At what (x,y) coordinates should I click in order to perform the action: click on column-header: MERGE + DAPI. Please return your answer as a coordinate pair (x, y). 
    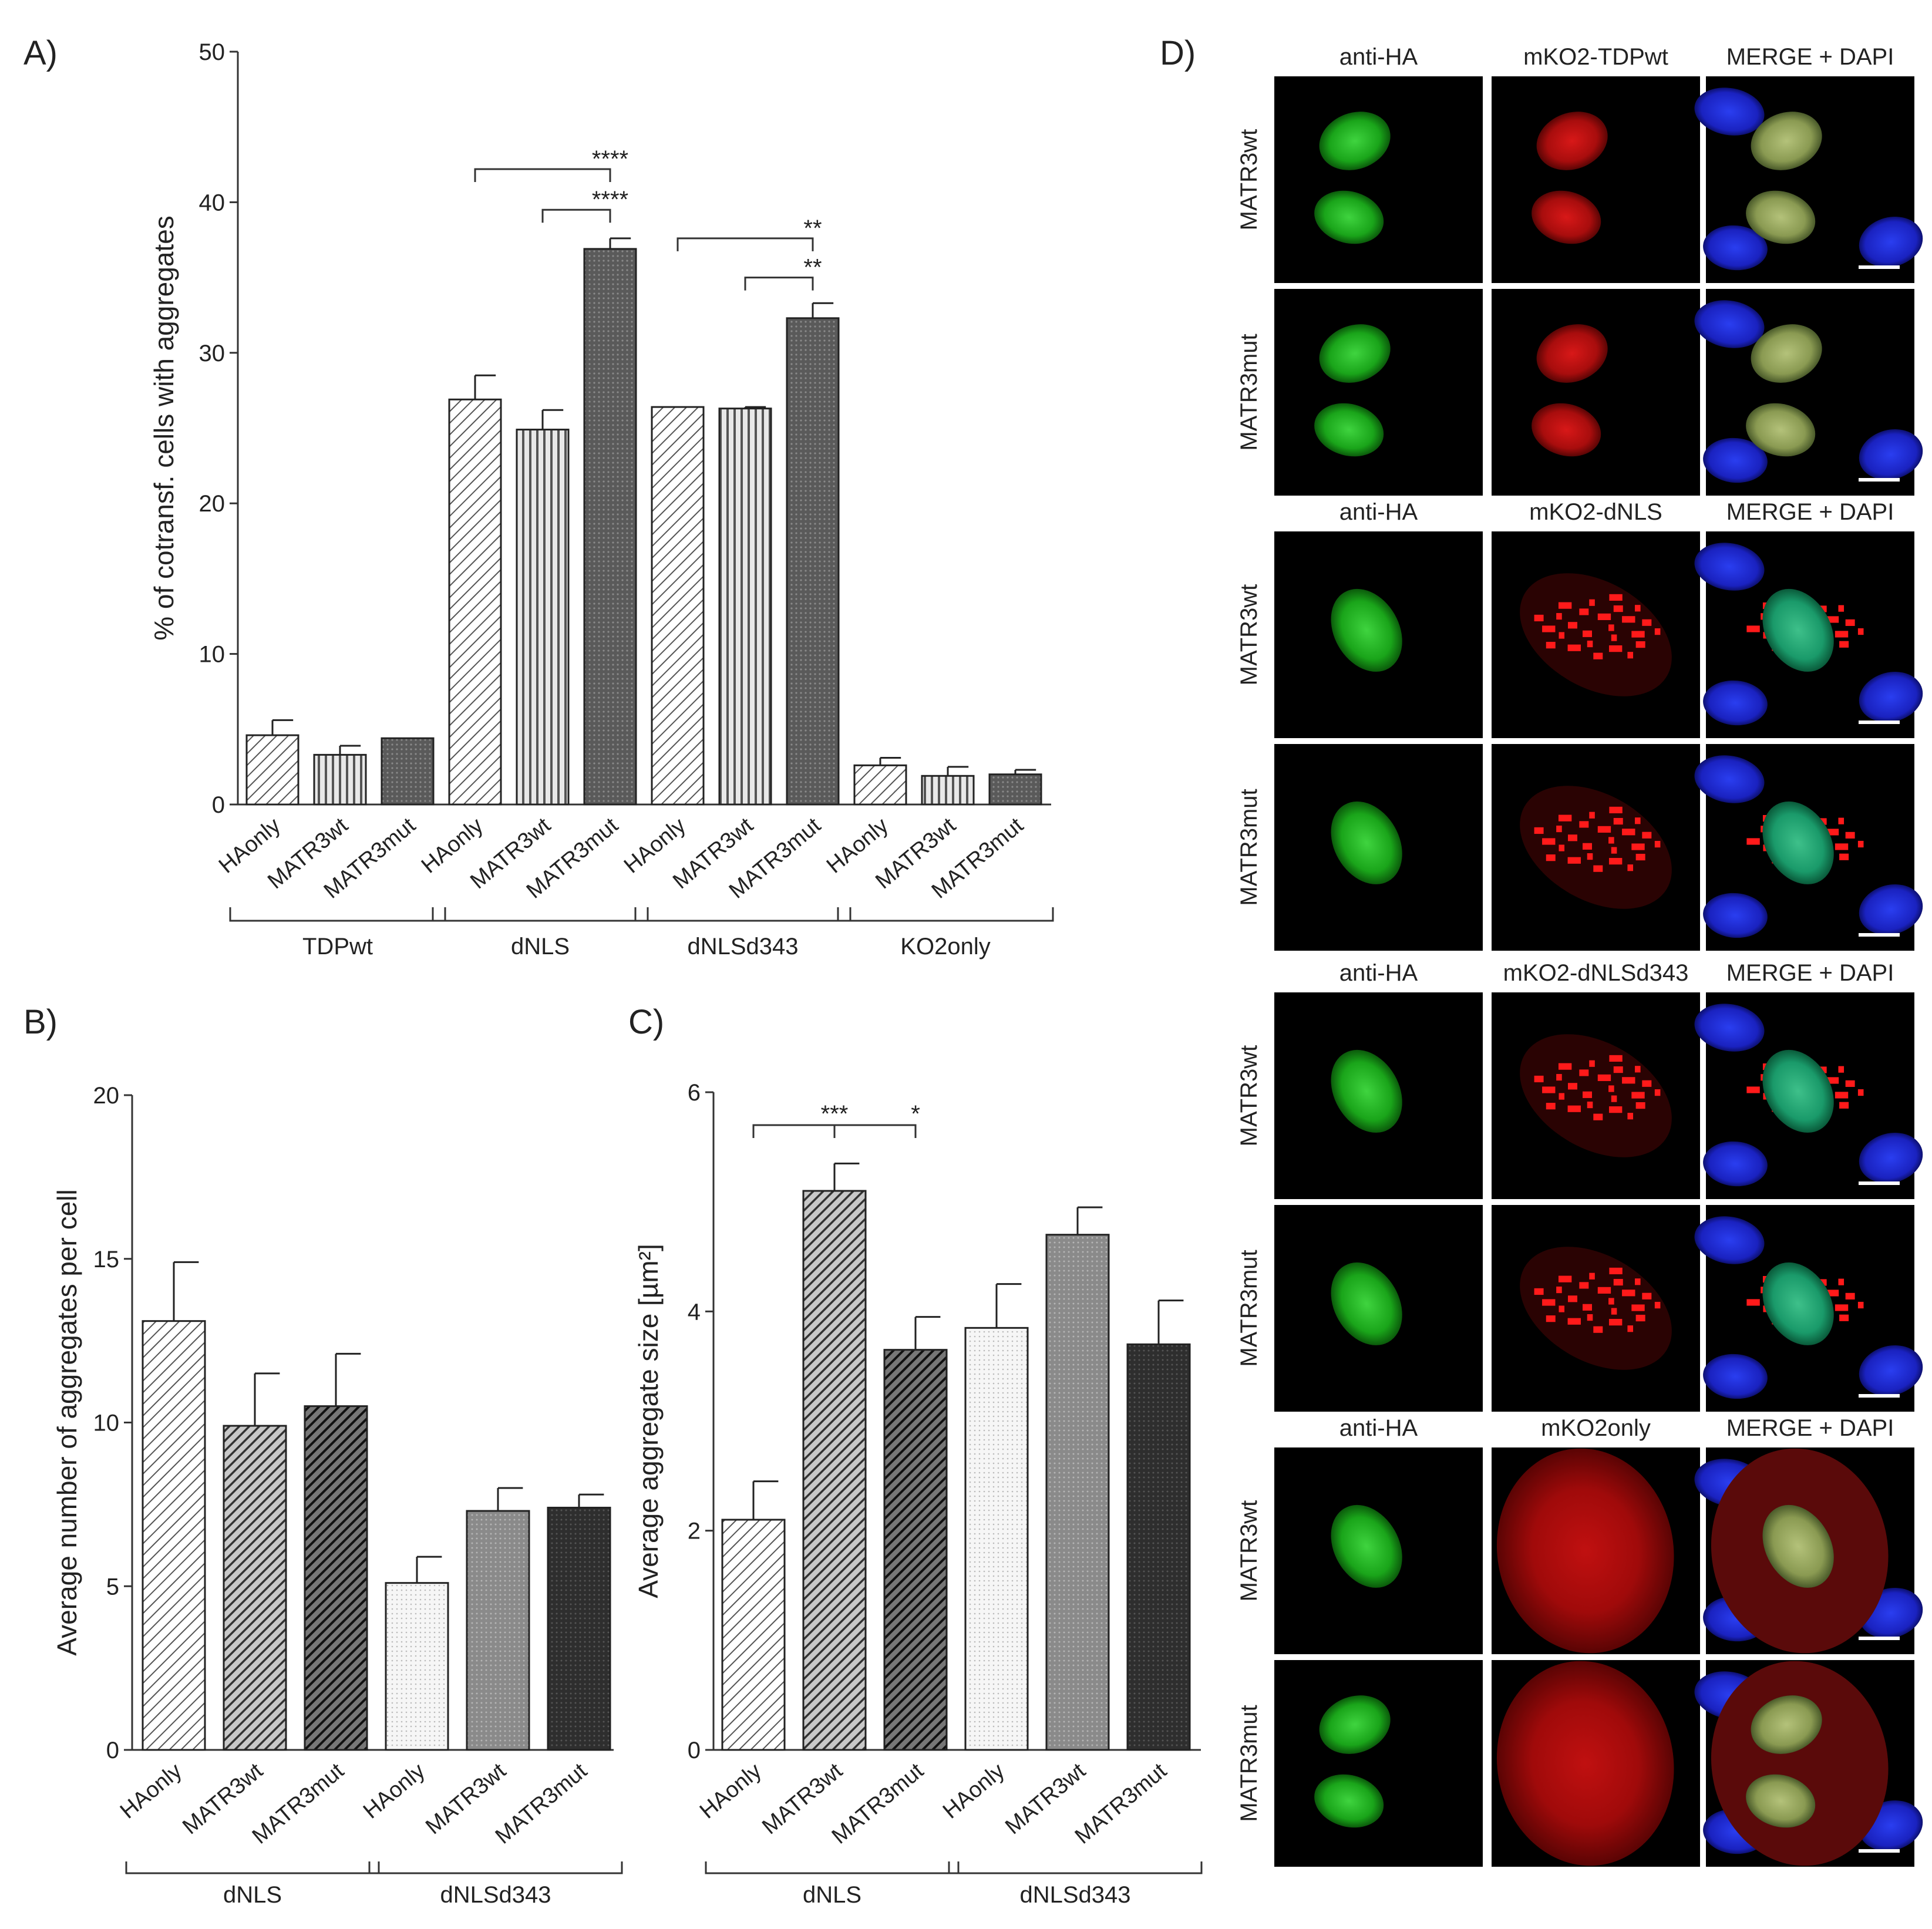
    Looking at the image, I should click on (1810, 1428).